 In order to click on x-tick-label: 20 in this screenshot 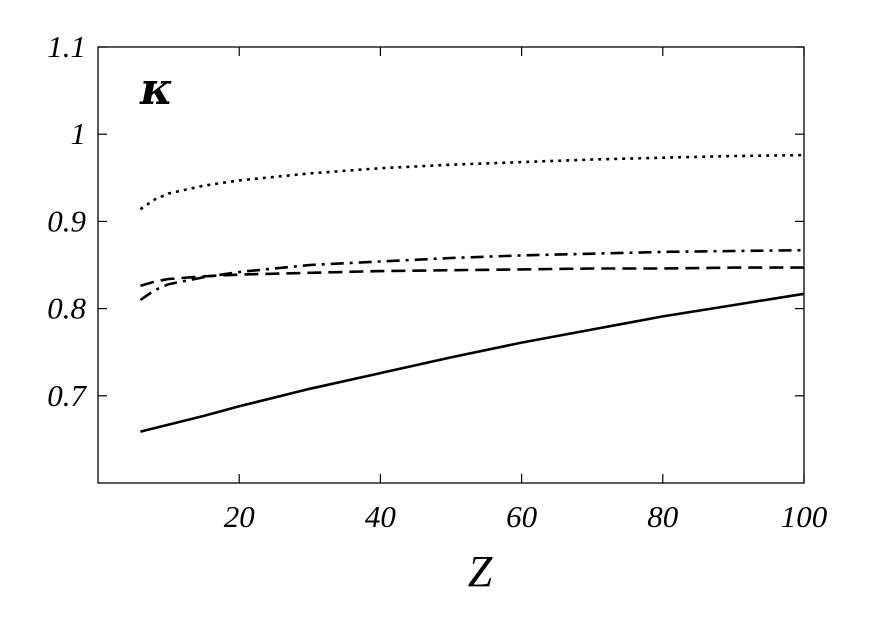, I will do `click(240, 516)`.